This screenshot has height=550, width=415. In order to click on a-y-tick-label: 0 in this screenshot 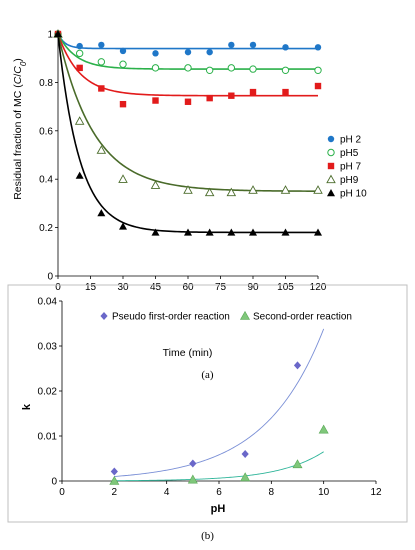, I will do `click(50, 277)`.